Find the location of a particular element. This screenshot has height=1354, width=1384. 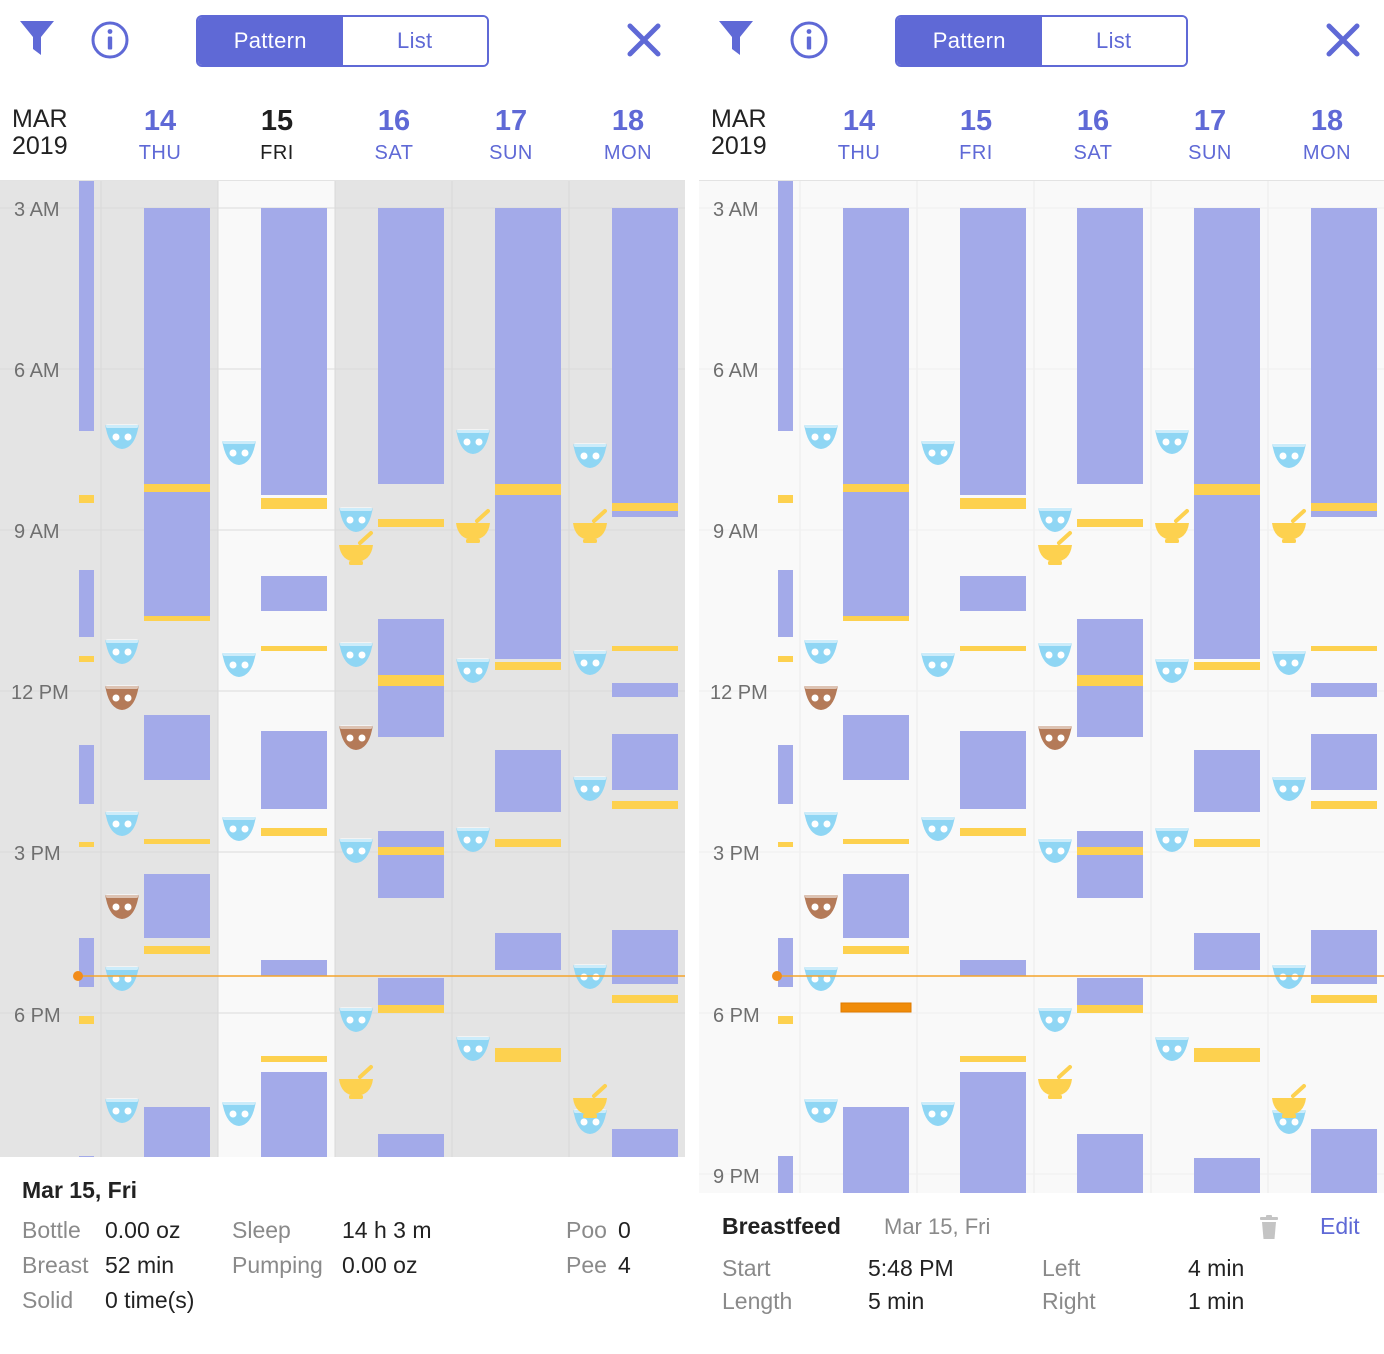

selected-feed-bar is located at coordinates (876, 1007).